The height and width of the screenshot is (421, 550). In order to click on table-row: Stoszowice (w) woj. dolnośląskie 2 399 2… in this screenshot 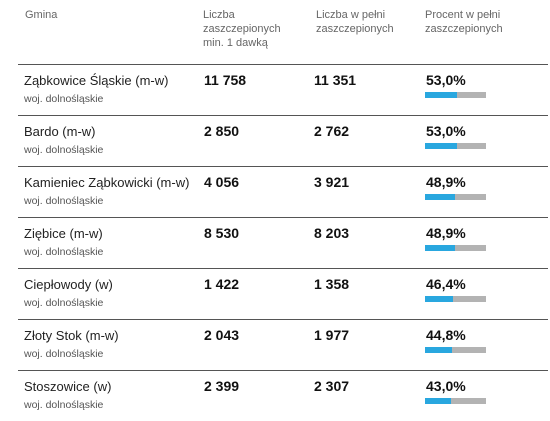, I will do `click(283, 395)`.